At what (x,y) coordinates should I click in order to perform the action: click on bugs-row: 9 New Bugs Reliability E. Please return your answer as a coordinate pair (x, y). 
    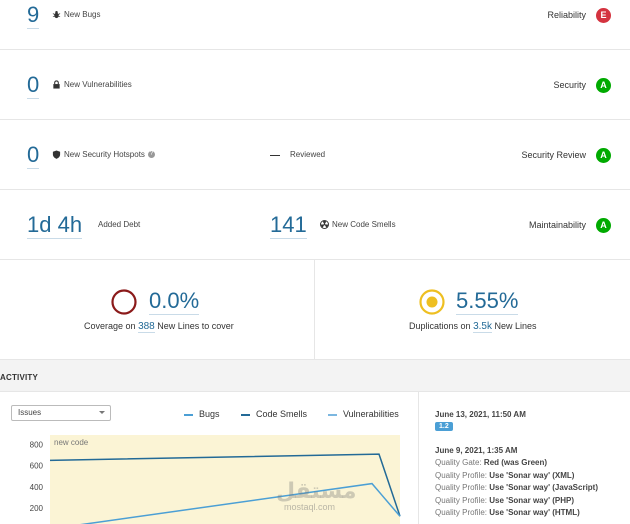
    Looking at the image, I should click on (315, 25).